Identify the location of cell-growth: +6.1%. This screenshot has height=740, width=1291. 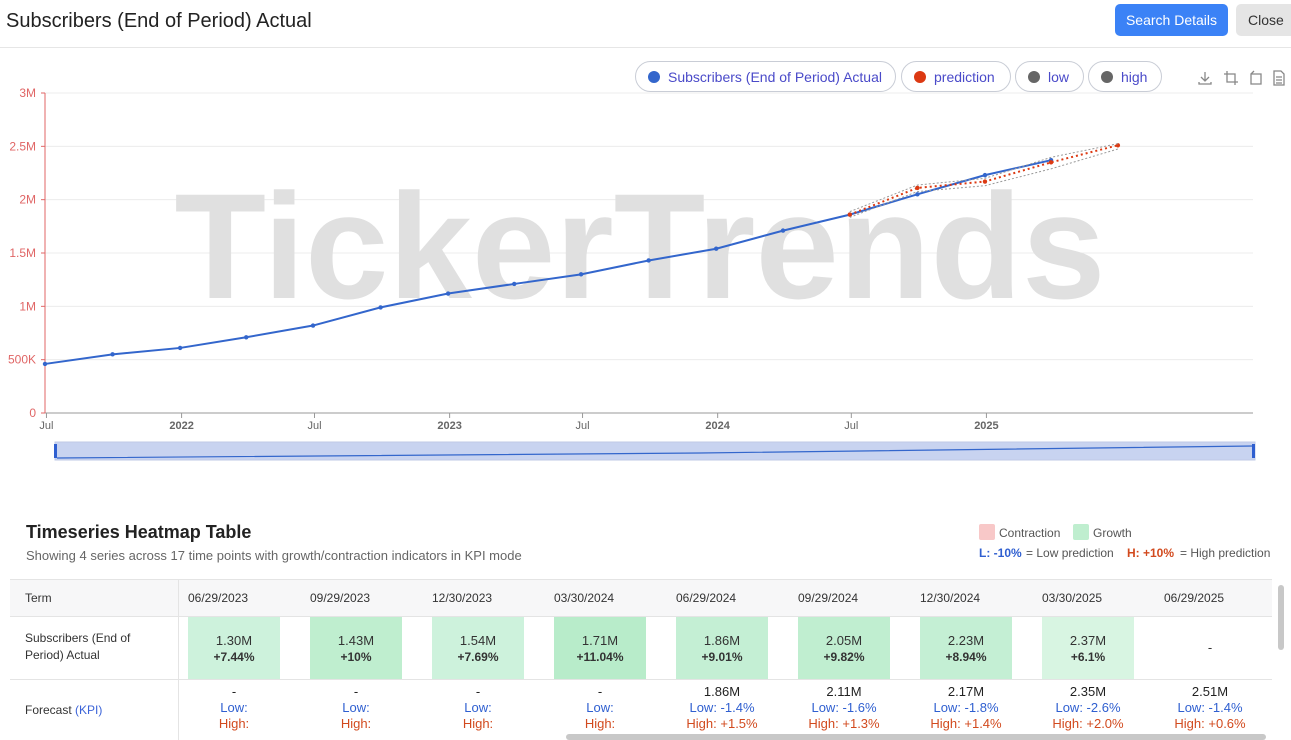
(1088, 657).